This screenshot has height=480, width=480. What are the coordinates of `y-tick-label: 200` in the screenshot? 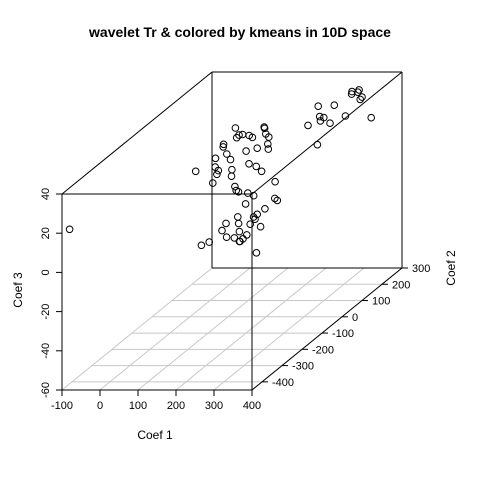 It's located at (401, 285).